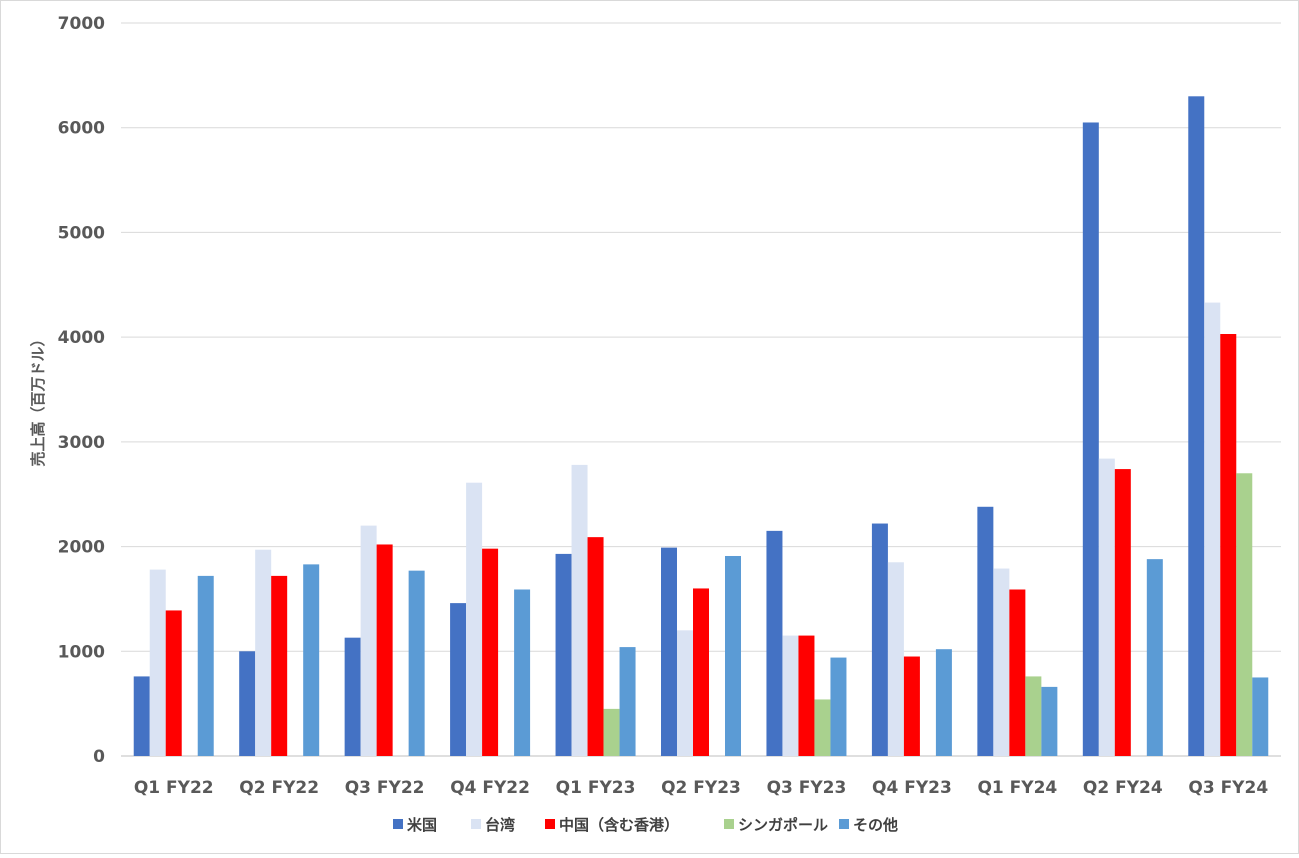 The image size is (1299, 858). Describe the element at coordinates (81, 338) in the screenshot. I see `y-tick-label: 4000` at that location.